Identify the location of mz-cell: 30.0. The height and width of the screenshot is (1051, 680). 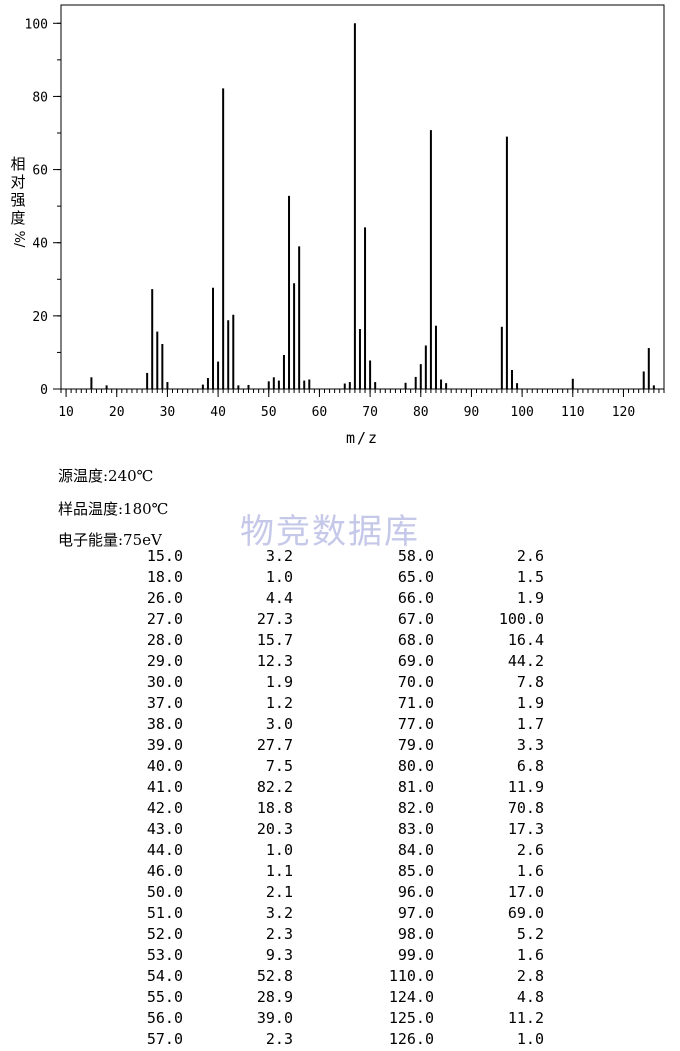
(164, 682).